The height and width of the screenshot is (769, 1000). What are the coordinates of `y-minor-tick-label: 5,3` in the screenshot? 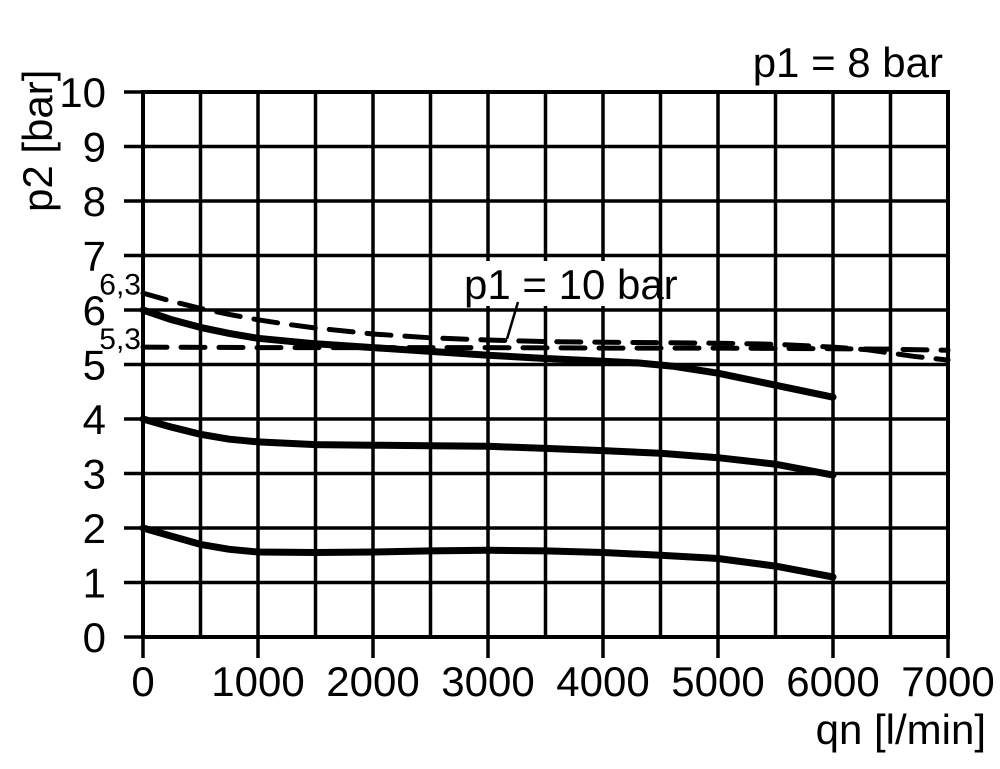 It's located at (120, 339).